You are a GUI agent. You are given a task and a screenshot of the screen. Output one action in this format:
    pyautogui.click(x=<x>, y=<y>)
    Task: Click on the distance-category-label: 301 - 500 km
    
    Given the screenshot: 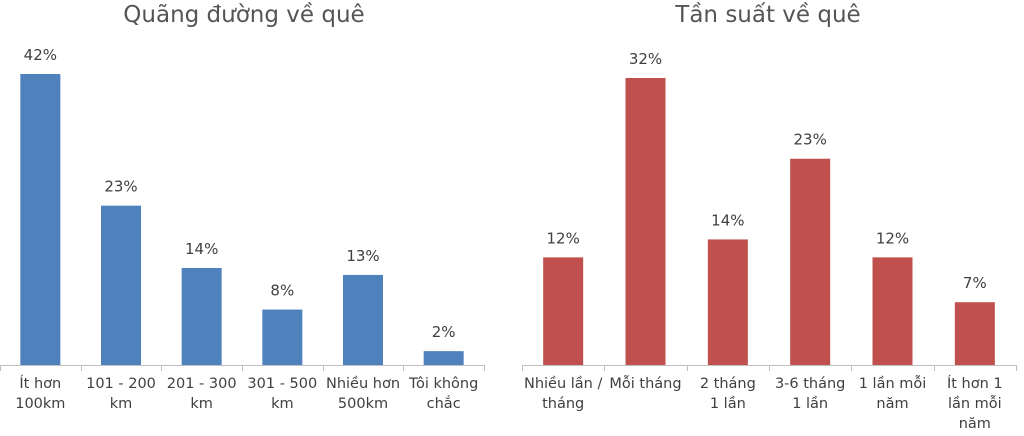 What is the action you would take?
    pyautogui.click(x=282, y=394)
    